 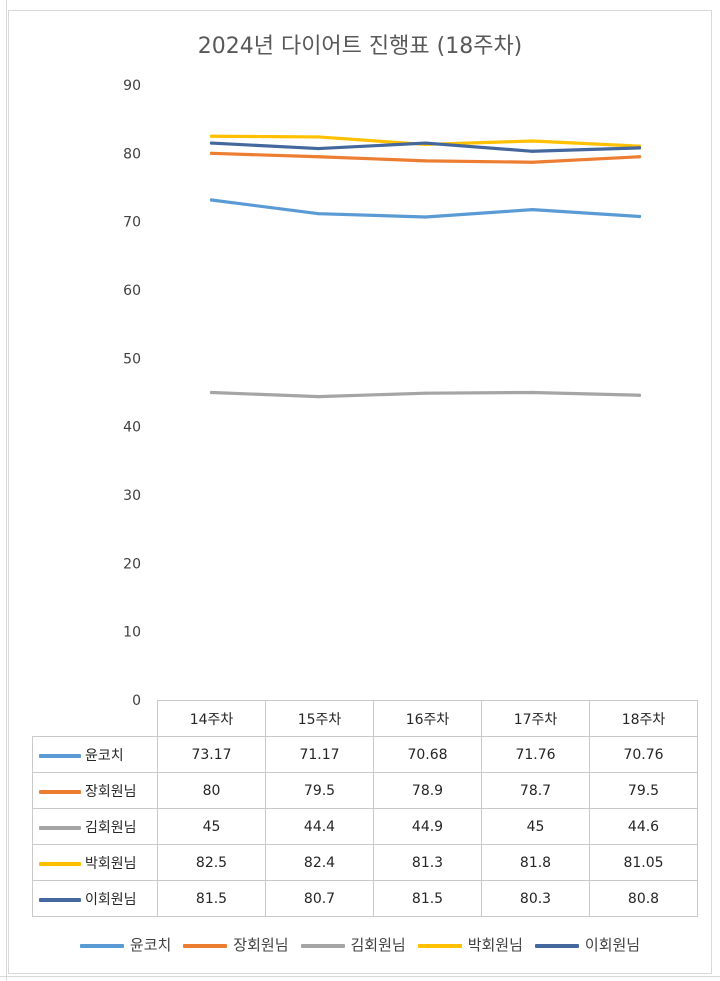 I want to click on category-label: 16주차, so click(x=427, y=718).